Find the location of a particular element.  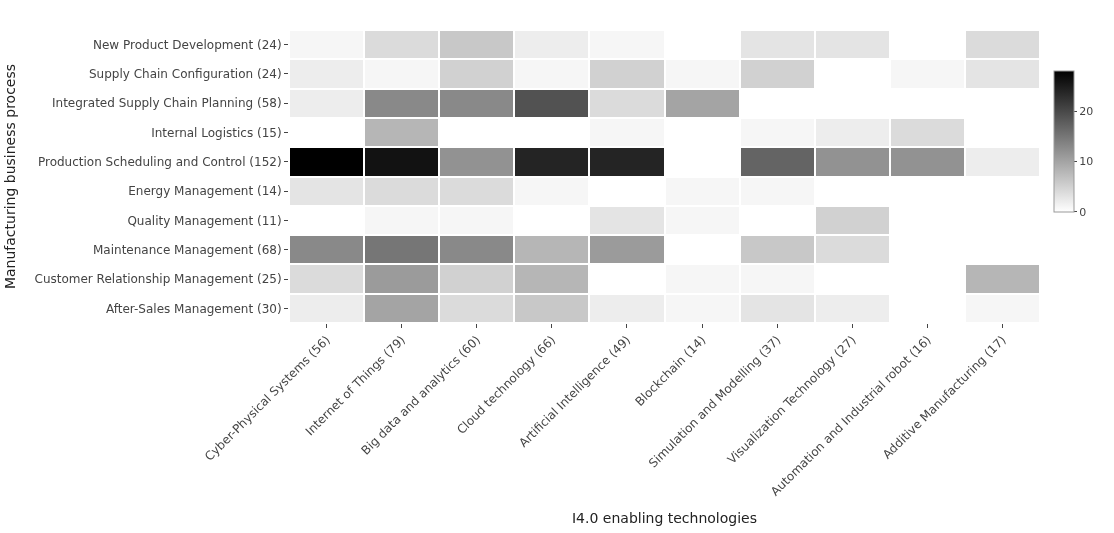

color-bar-label: 10 is located at coordinates (1086, 162).